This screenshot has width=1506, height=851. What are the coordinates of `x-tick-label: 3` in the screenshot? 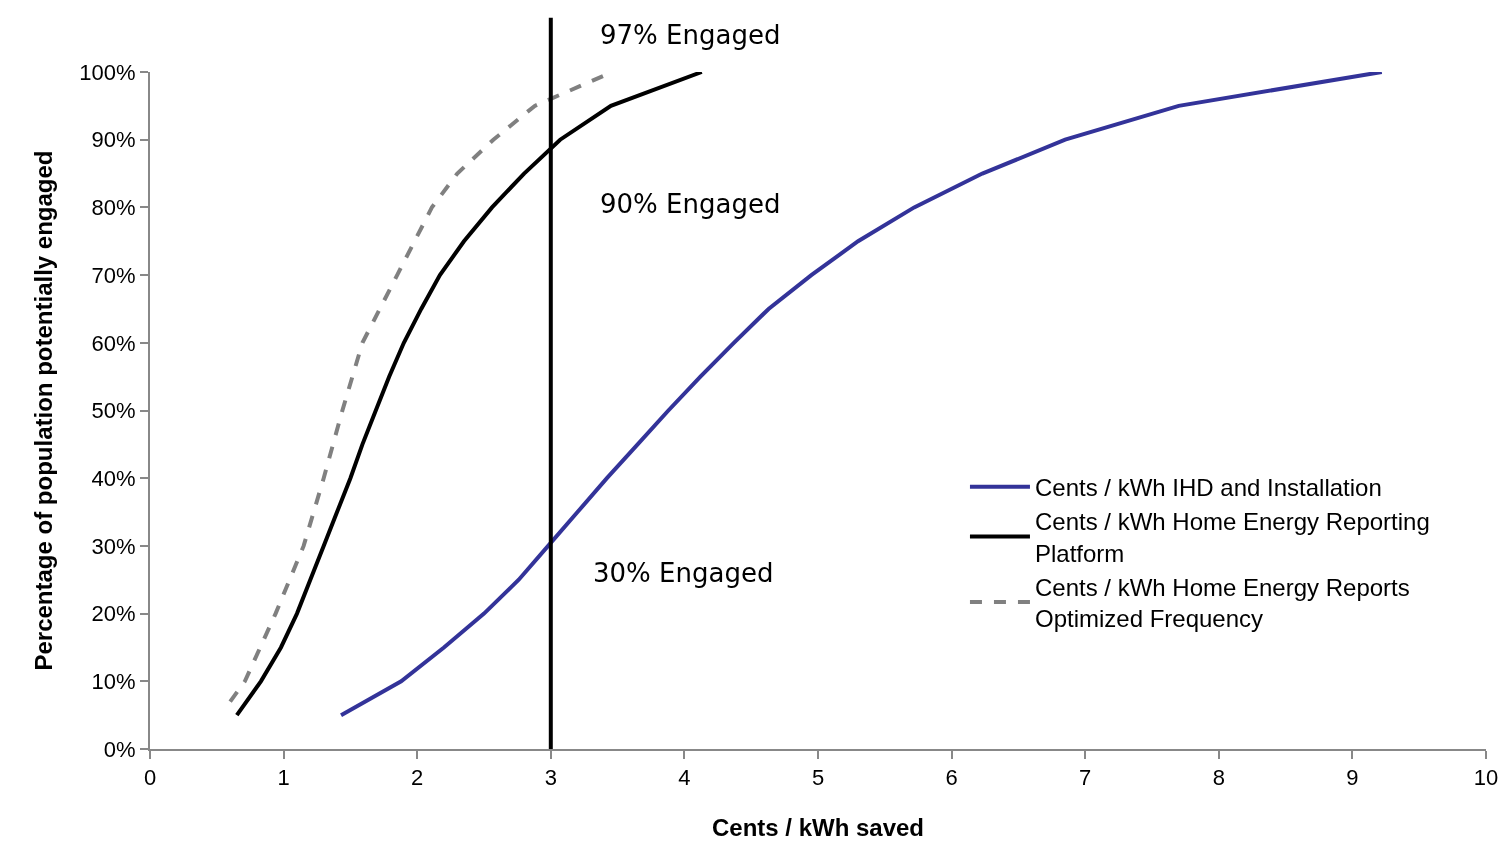 It's located at (550, 778).